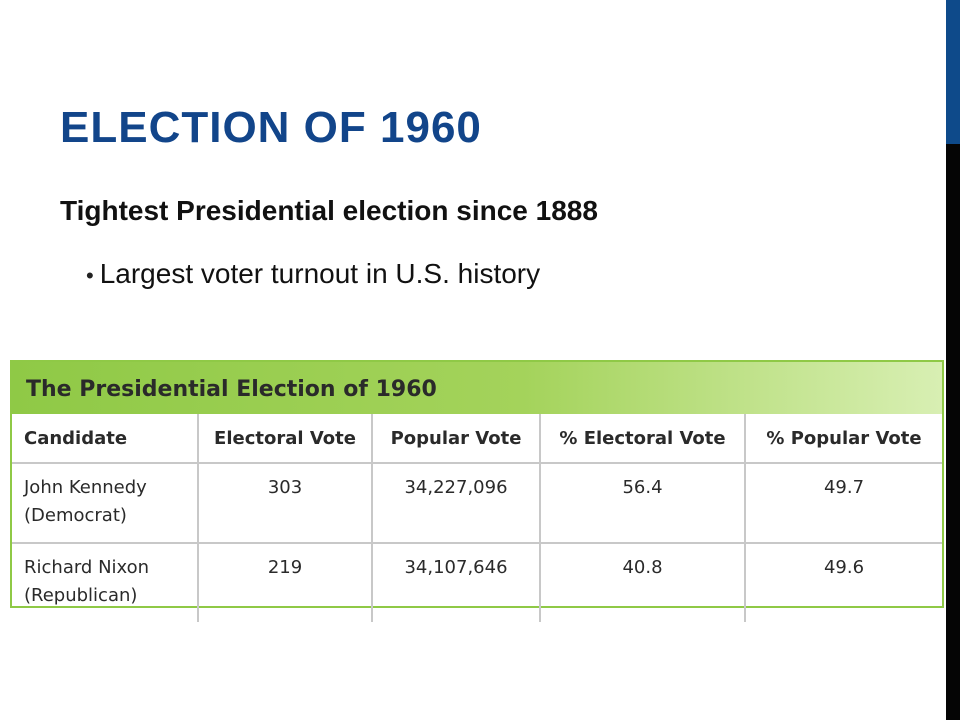 This screenshot has height=720, width=960. What do you see at coordinates (456, 439) in the screenshot?
I see `header-popular-vote: Popular Vote` at bounding box center [456, 439].